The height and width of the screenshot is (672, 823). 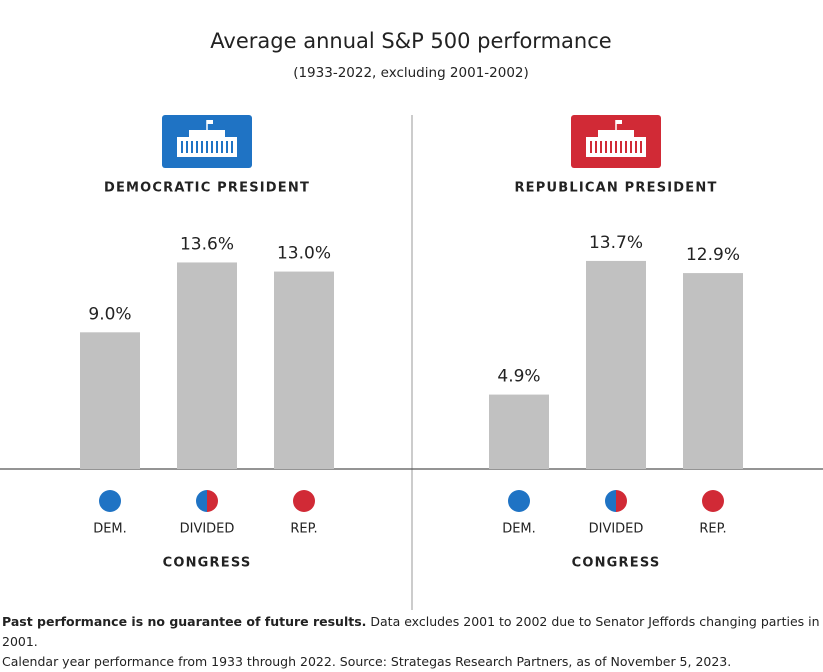 I want to click on value-label: 9.0%, so click(x=109, y=314).